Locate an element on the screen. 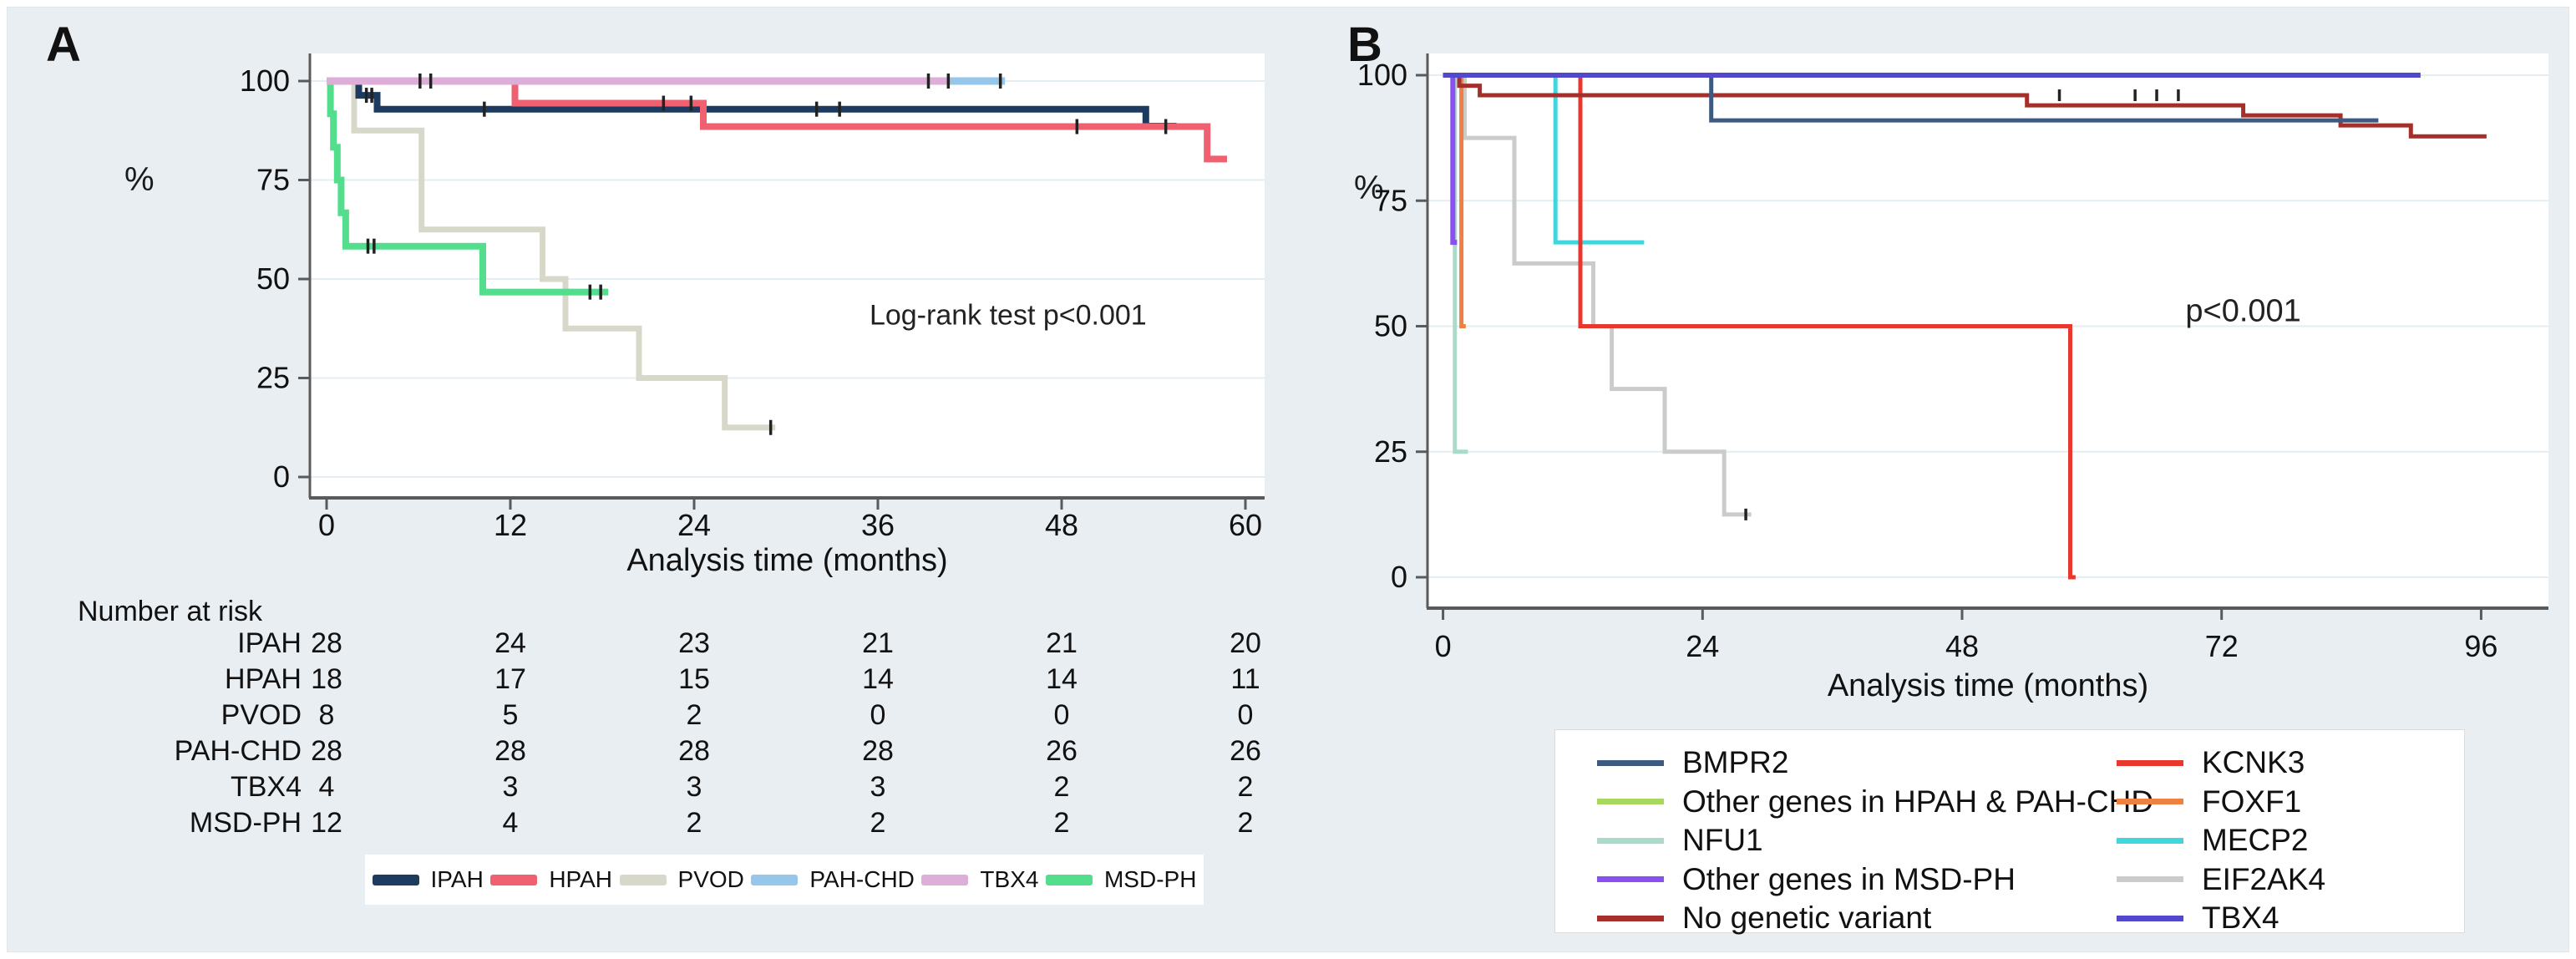 The image size is (2576, 959). series-no-genetic-variant is located at coordinates (1965, 106).